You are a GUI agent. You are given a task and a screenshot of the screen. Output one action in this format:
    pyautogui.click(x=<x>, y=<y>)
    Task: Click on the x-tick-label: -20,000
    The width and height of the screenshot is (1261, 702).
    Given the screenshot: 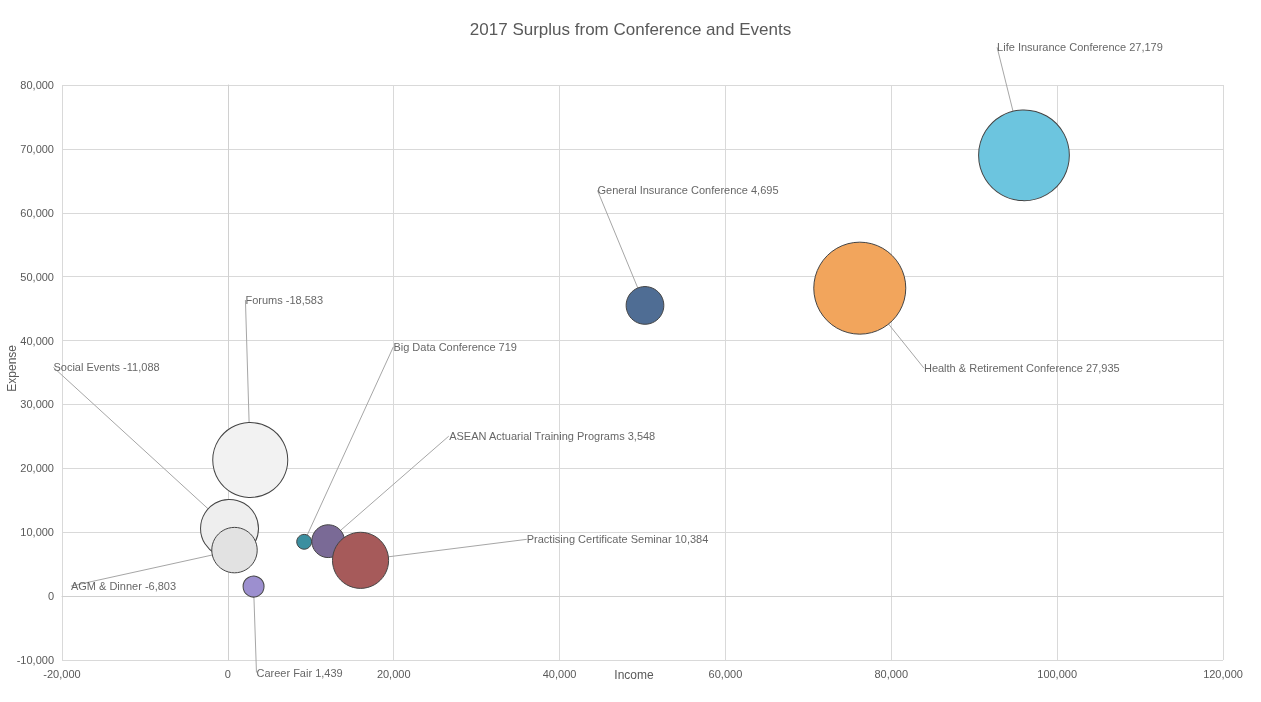 What is the action you would take?
    pyautogui.click(x=62, y=673)
    